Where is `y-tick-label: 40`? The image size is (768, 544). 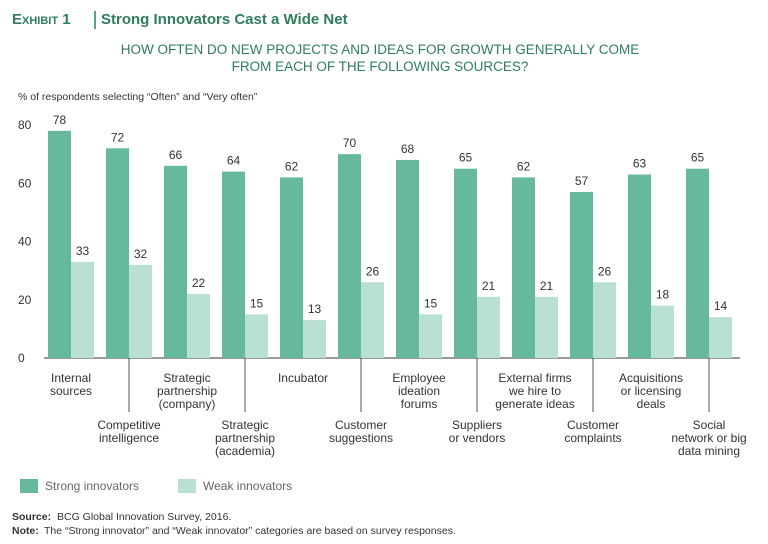 y-tick-label: 40 is located at coordinates (25, 242).